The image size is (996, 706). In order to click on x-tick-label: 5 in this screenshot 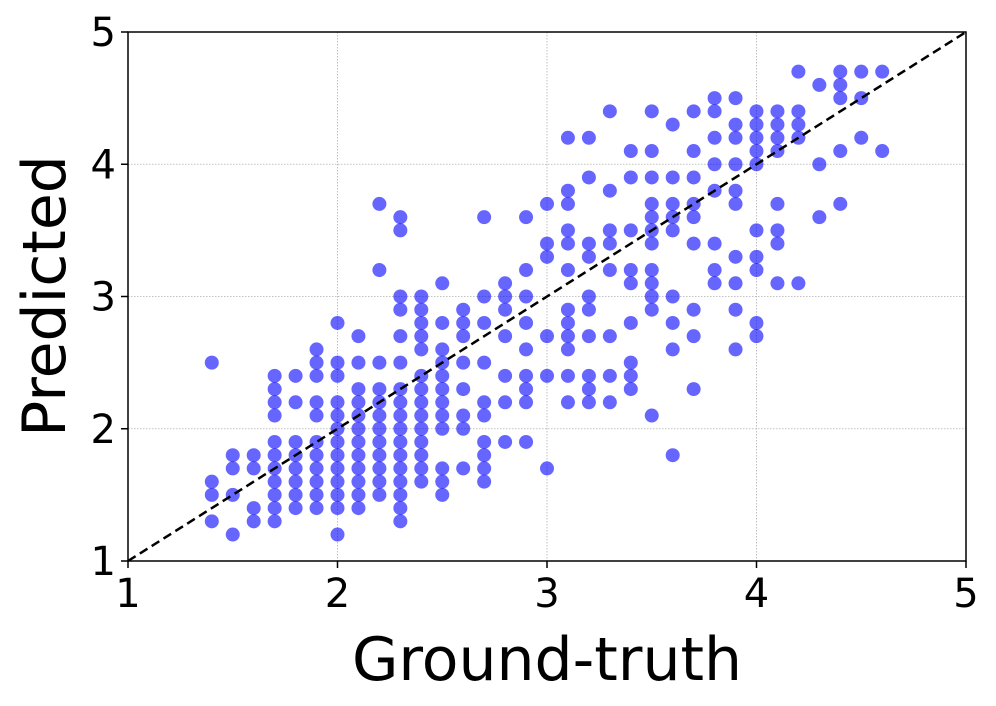, I will do `click(965, 594)`.